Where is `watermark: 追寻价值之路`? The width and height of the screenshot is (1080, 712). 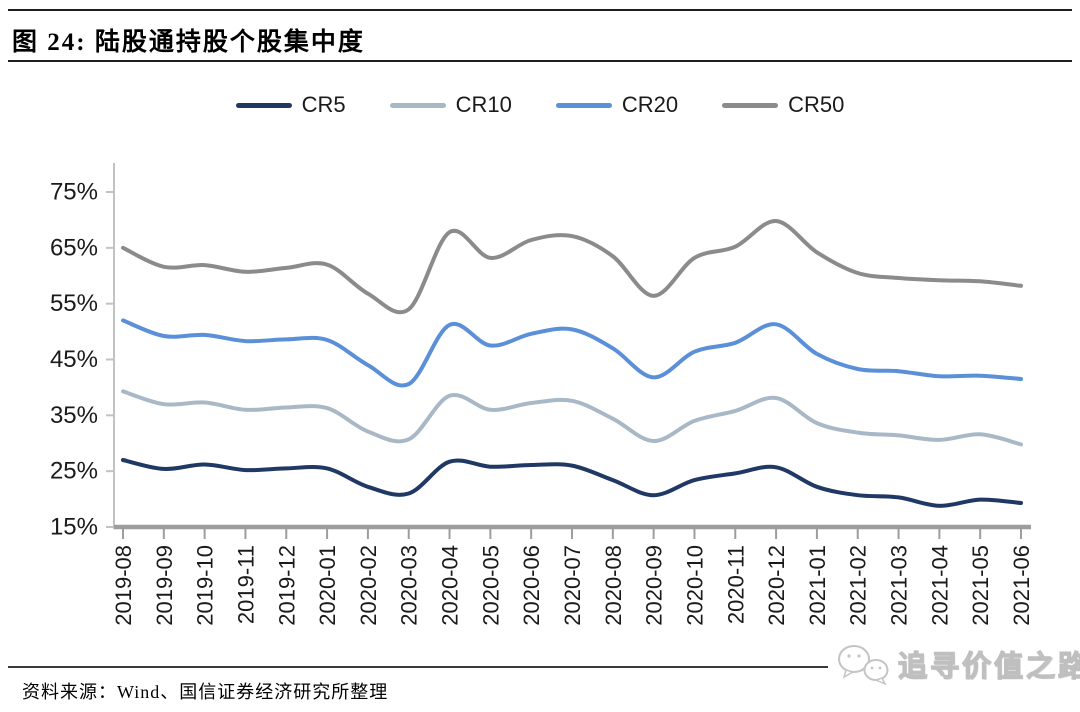 watermark: 追寻价值之路 is located at coordinates (954, 664).